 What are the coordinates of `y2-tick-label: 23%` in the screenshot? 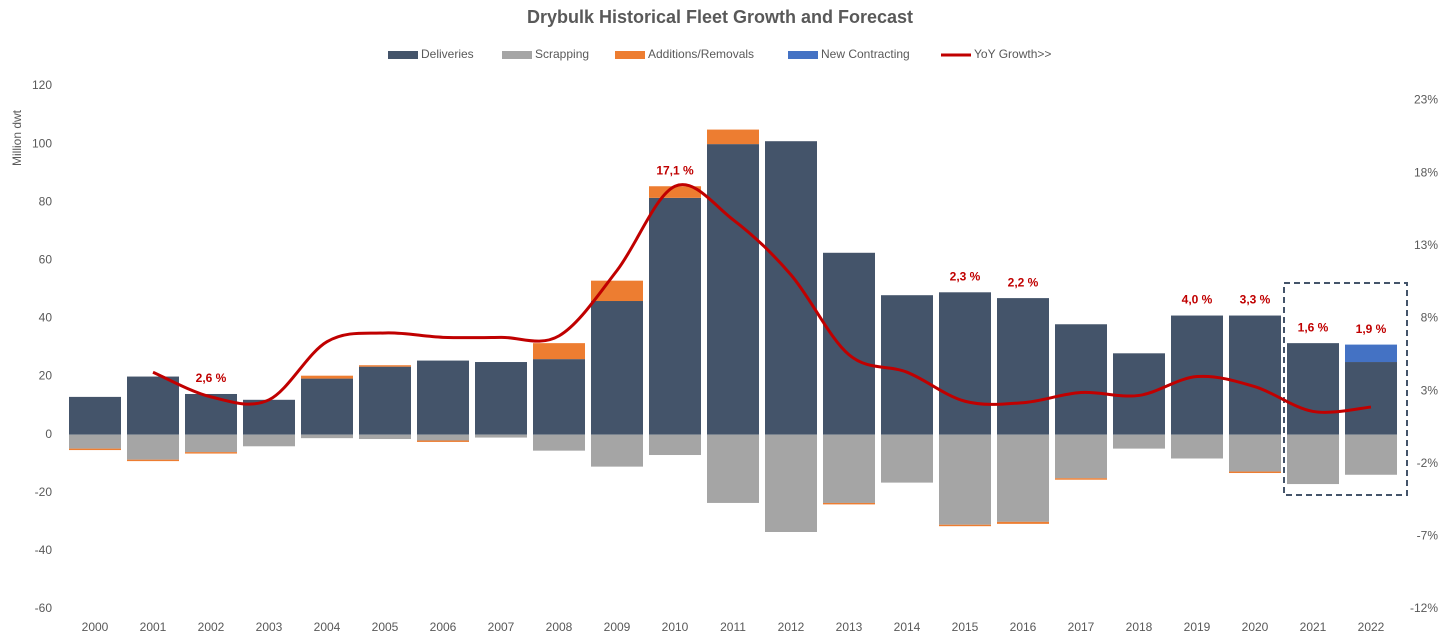 It's located at (1426, 100).